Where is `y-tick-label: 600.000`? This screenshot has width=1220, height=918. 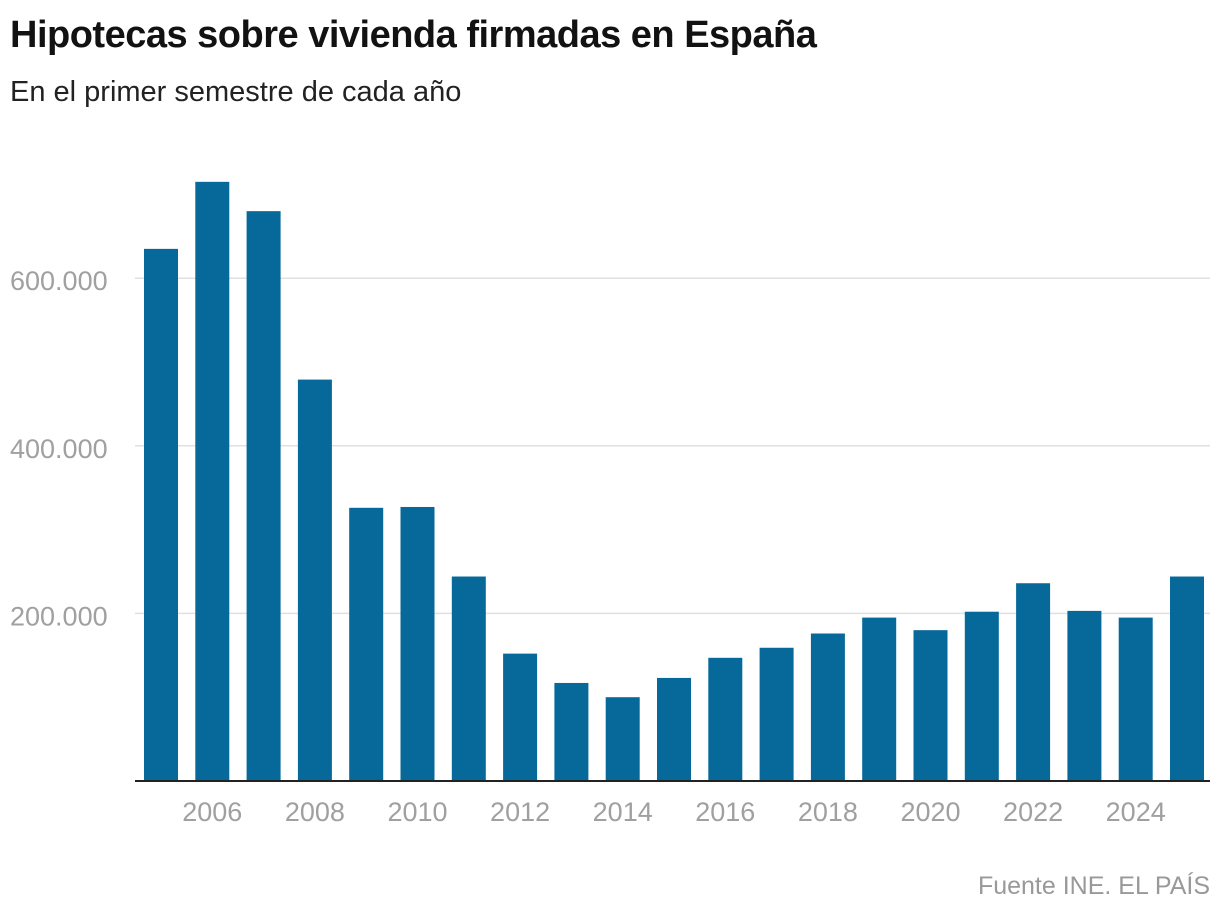 y-tick-label: 600.000 is located at coordinates (59, 281).